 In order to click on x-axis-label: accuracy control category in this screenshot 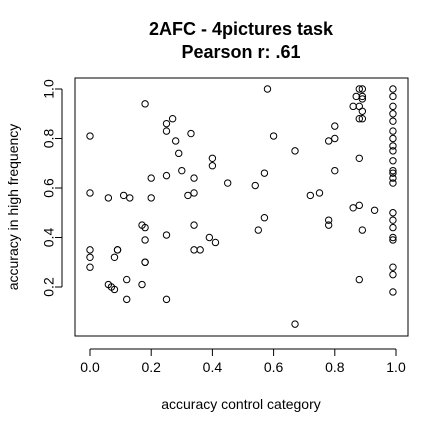, I will do `click(241, 404)`.